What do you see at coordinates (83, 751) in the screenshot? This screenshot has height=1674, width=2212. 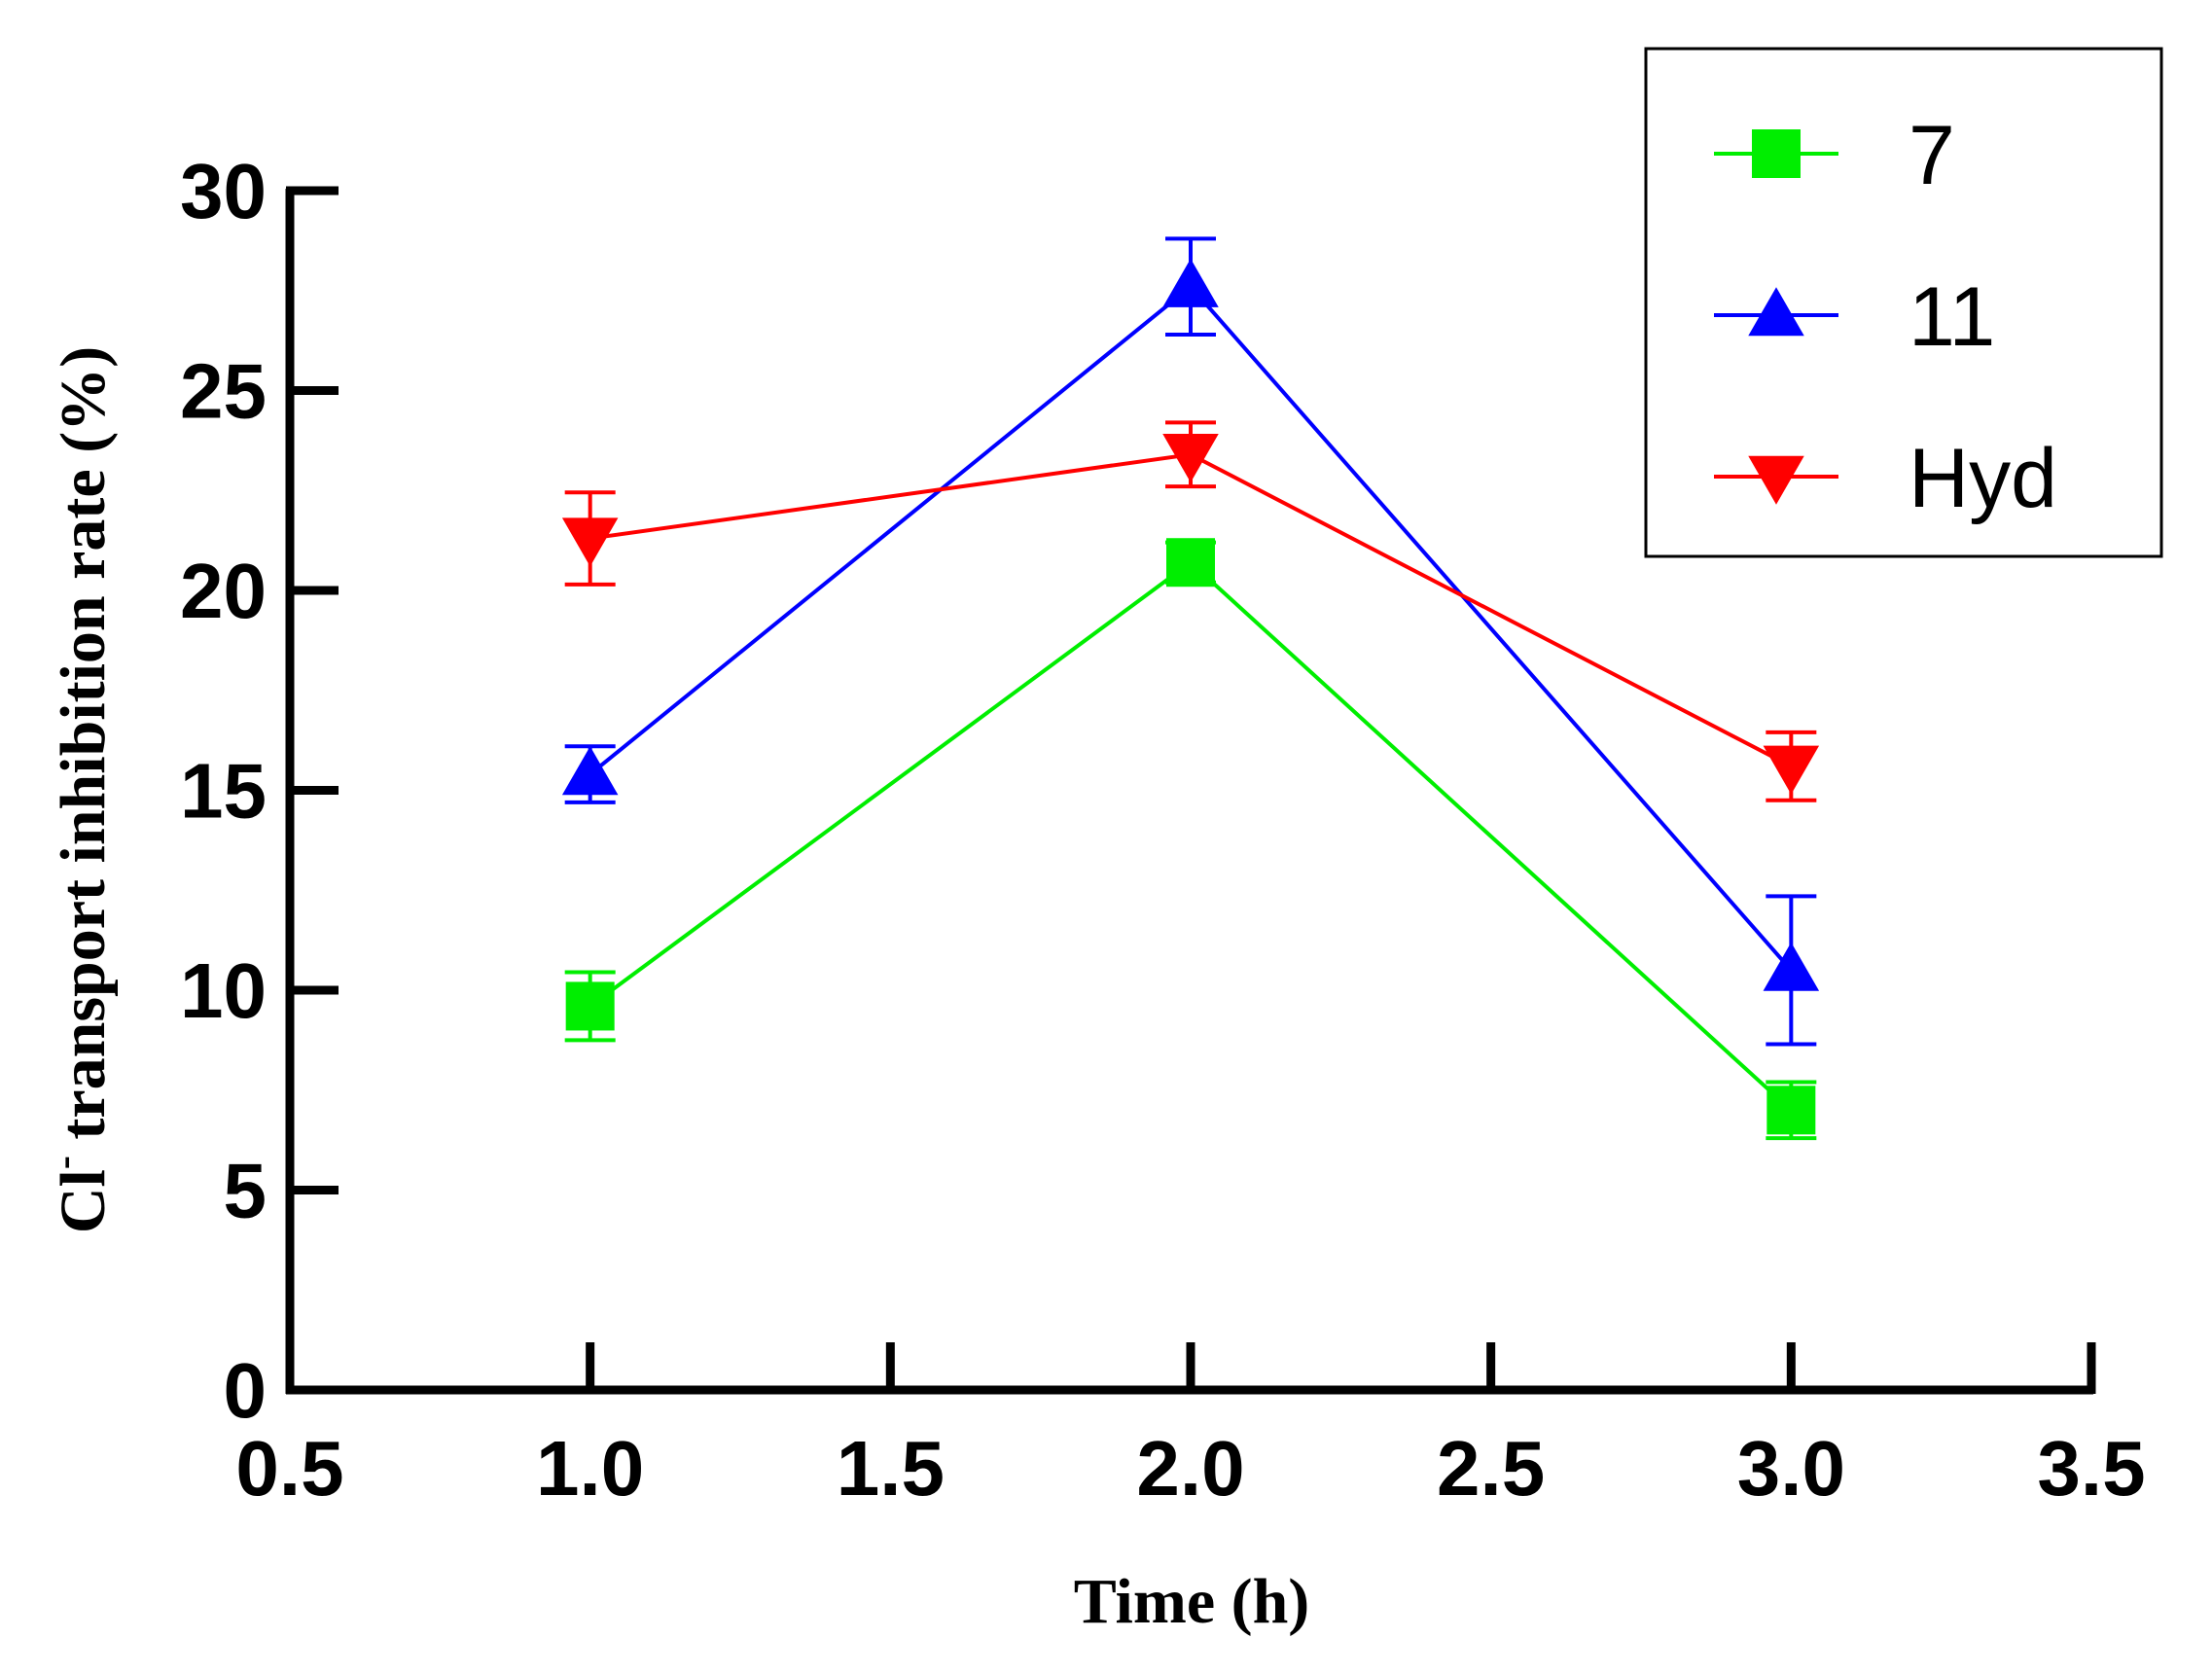 I see `y-axis-title-suffix: transport inhibition rate (%)` at bounding box center [83, 751].